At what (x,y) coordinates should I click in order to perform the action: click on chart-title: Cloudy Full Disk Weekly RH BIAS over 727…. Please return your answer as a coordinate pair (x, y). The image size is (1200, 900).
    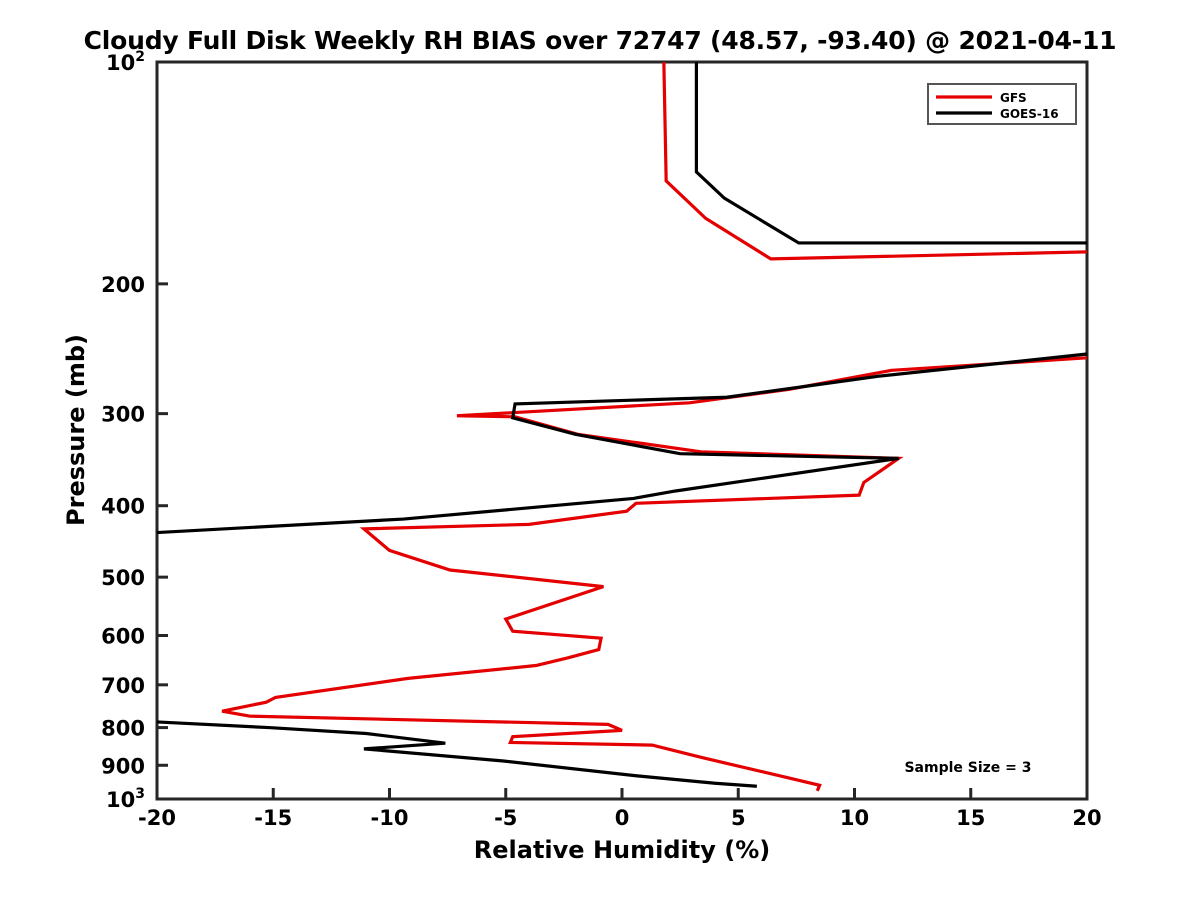
    Looking at the image, I should click on (600, 40).